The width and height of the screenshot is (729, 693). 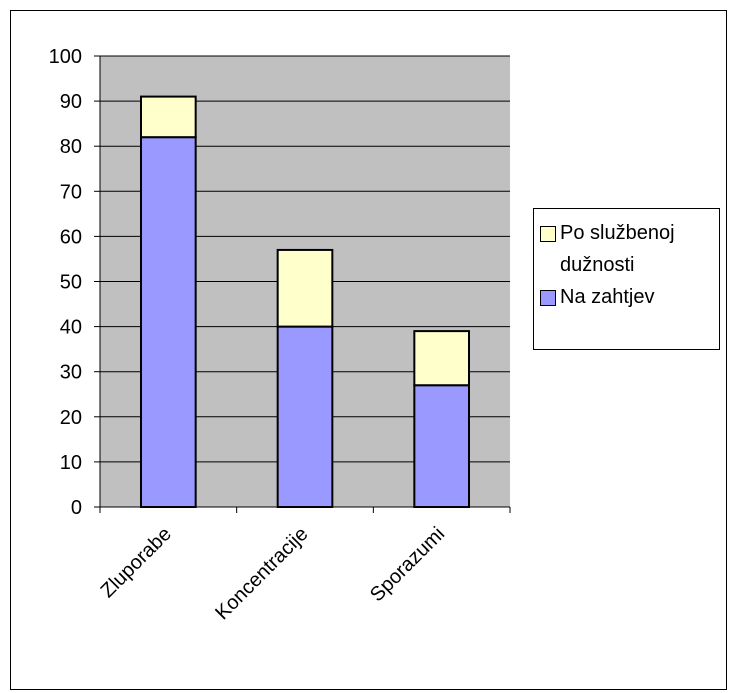 I want to click on y-tick-label: 10, so click(x=71, y=463).